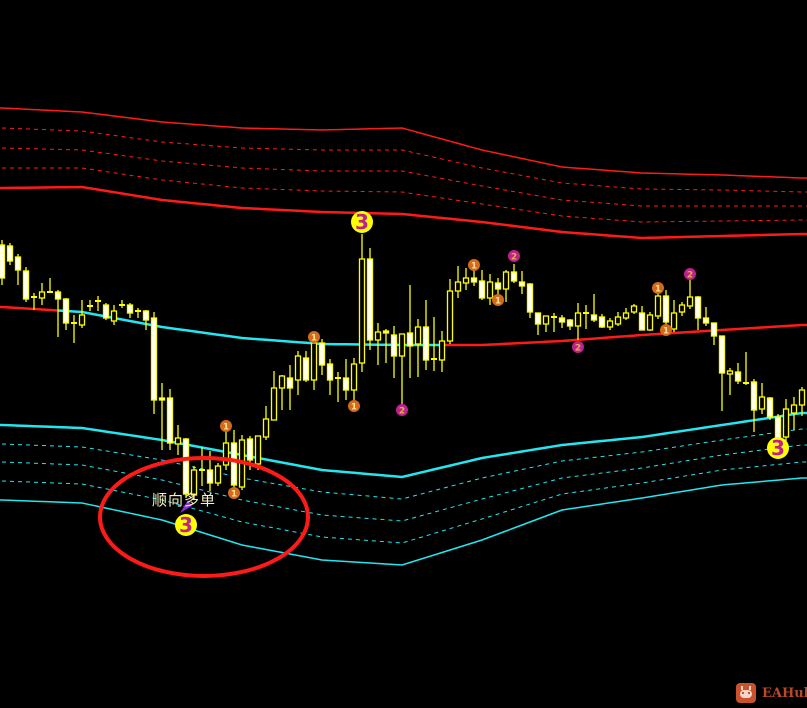 The width and height of the screenshot is (807, 708). I want to click on upper-band-level-3-line, so click(403, 195).